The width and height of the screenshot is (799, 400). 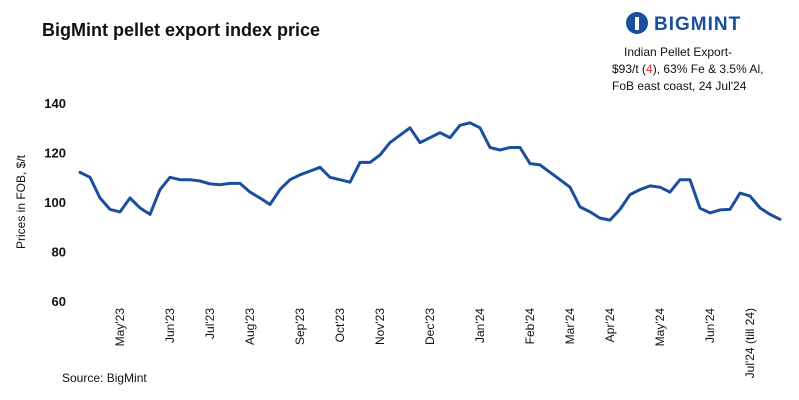 What do you see at coordinates (120, 327) in the screenshot?
I see `x-tick-label: May'23` at bounding box center [120, 327].